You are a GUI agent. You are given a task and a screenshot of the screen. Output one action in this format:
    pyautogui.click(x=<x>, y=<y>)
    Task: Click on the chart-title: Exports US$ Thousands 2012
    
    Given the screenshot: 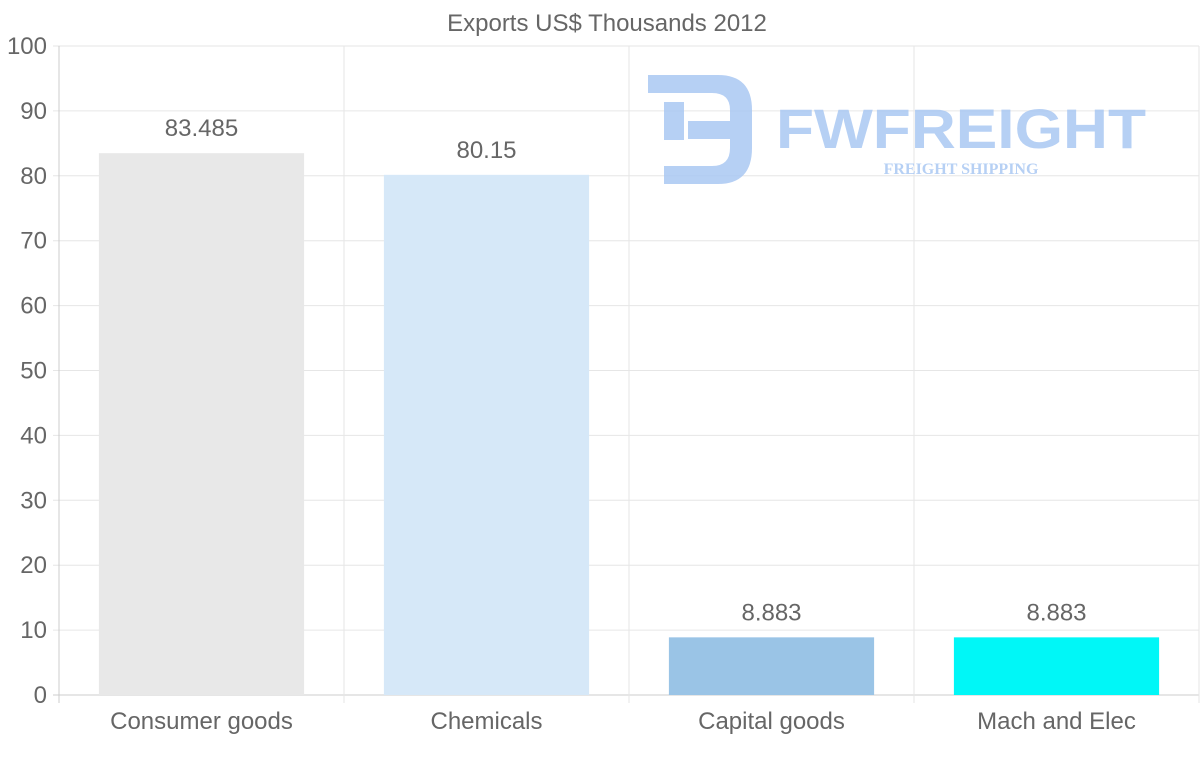 What is the action you would take?
    pyautogui.click(x=607, y=23)
    